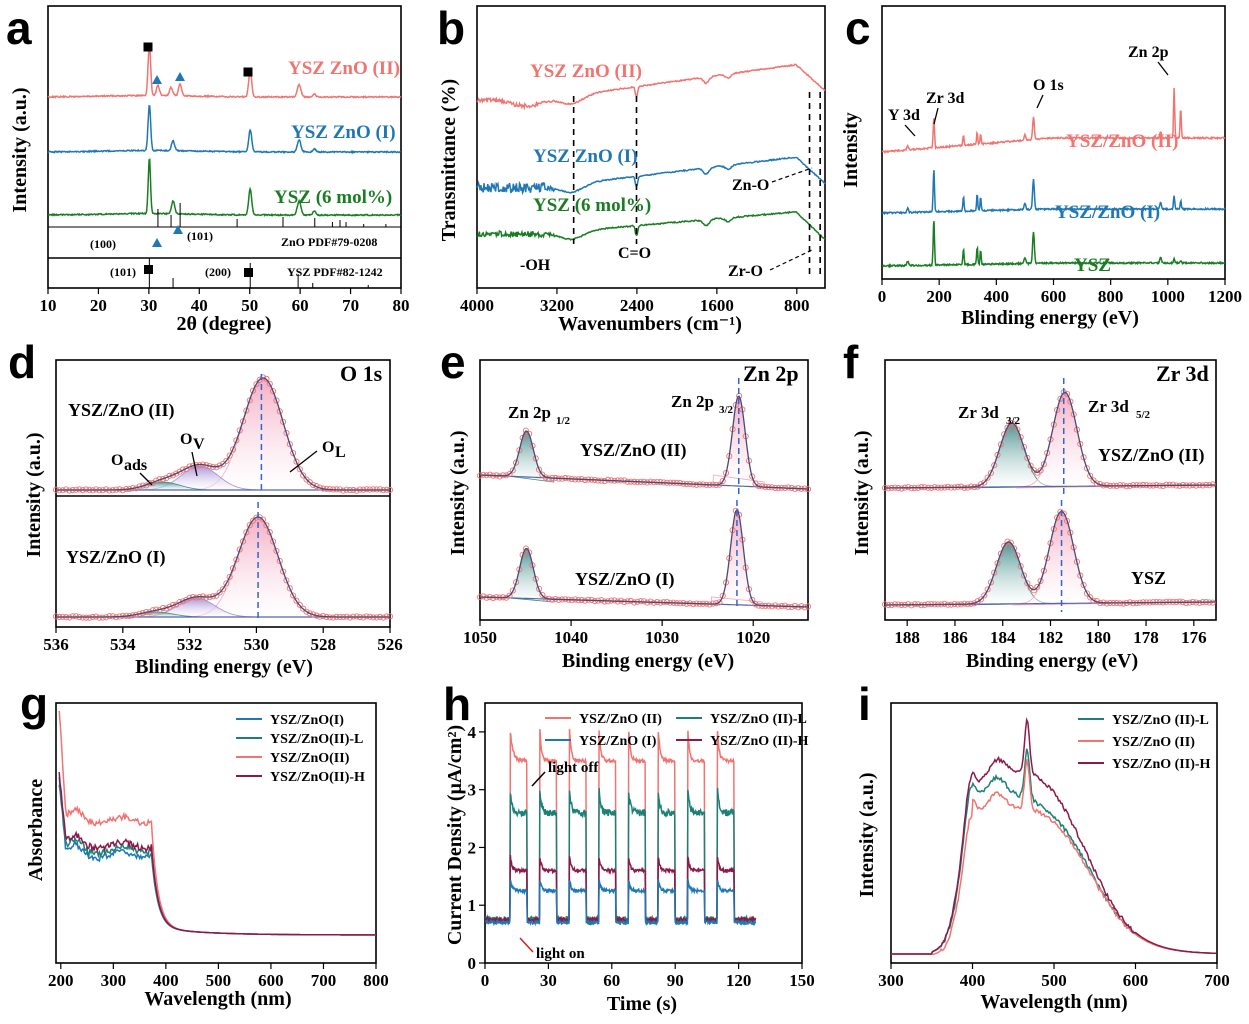 The width and height of the screenshot is (1249, 1024). What do you see at coordinates (558, 729) in the screenshot?
I see `panel-h-legend` at bounding box center [558, 729].